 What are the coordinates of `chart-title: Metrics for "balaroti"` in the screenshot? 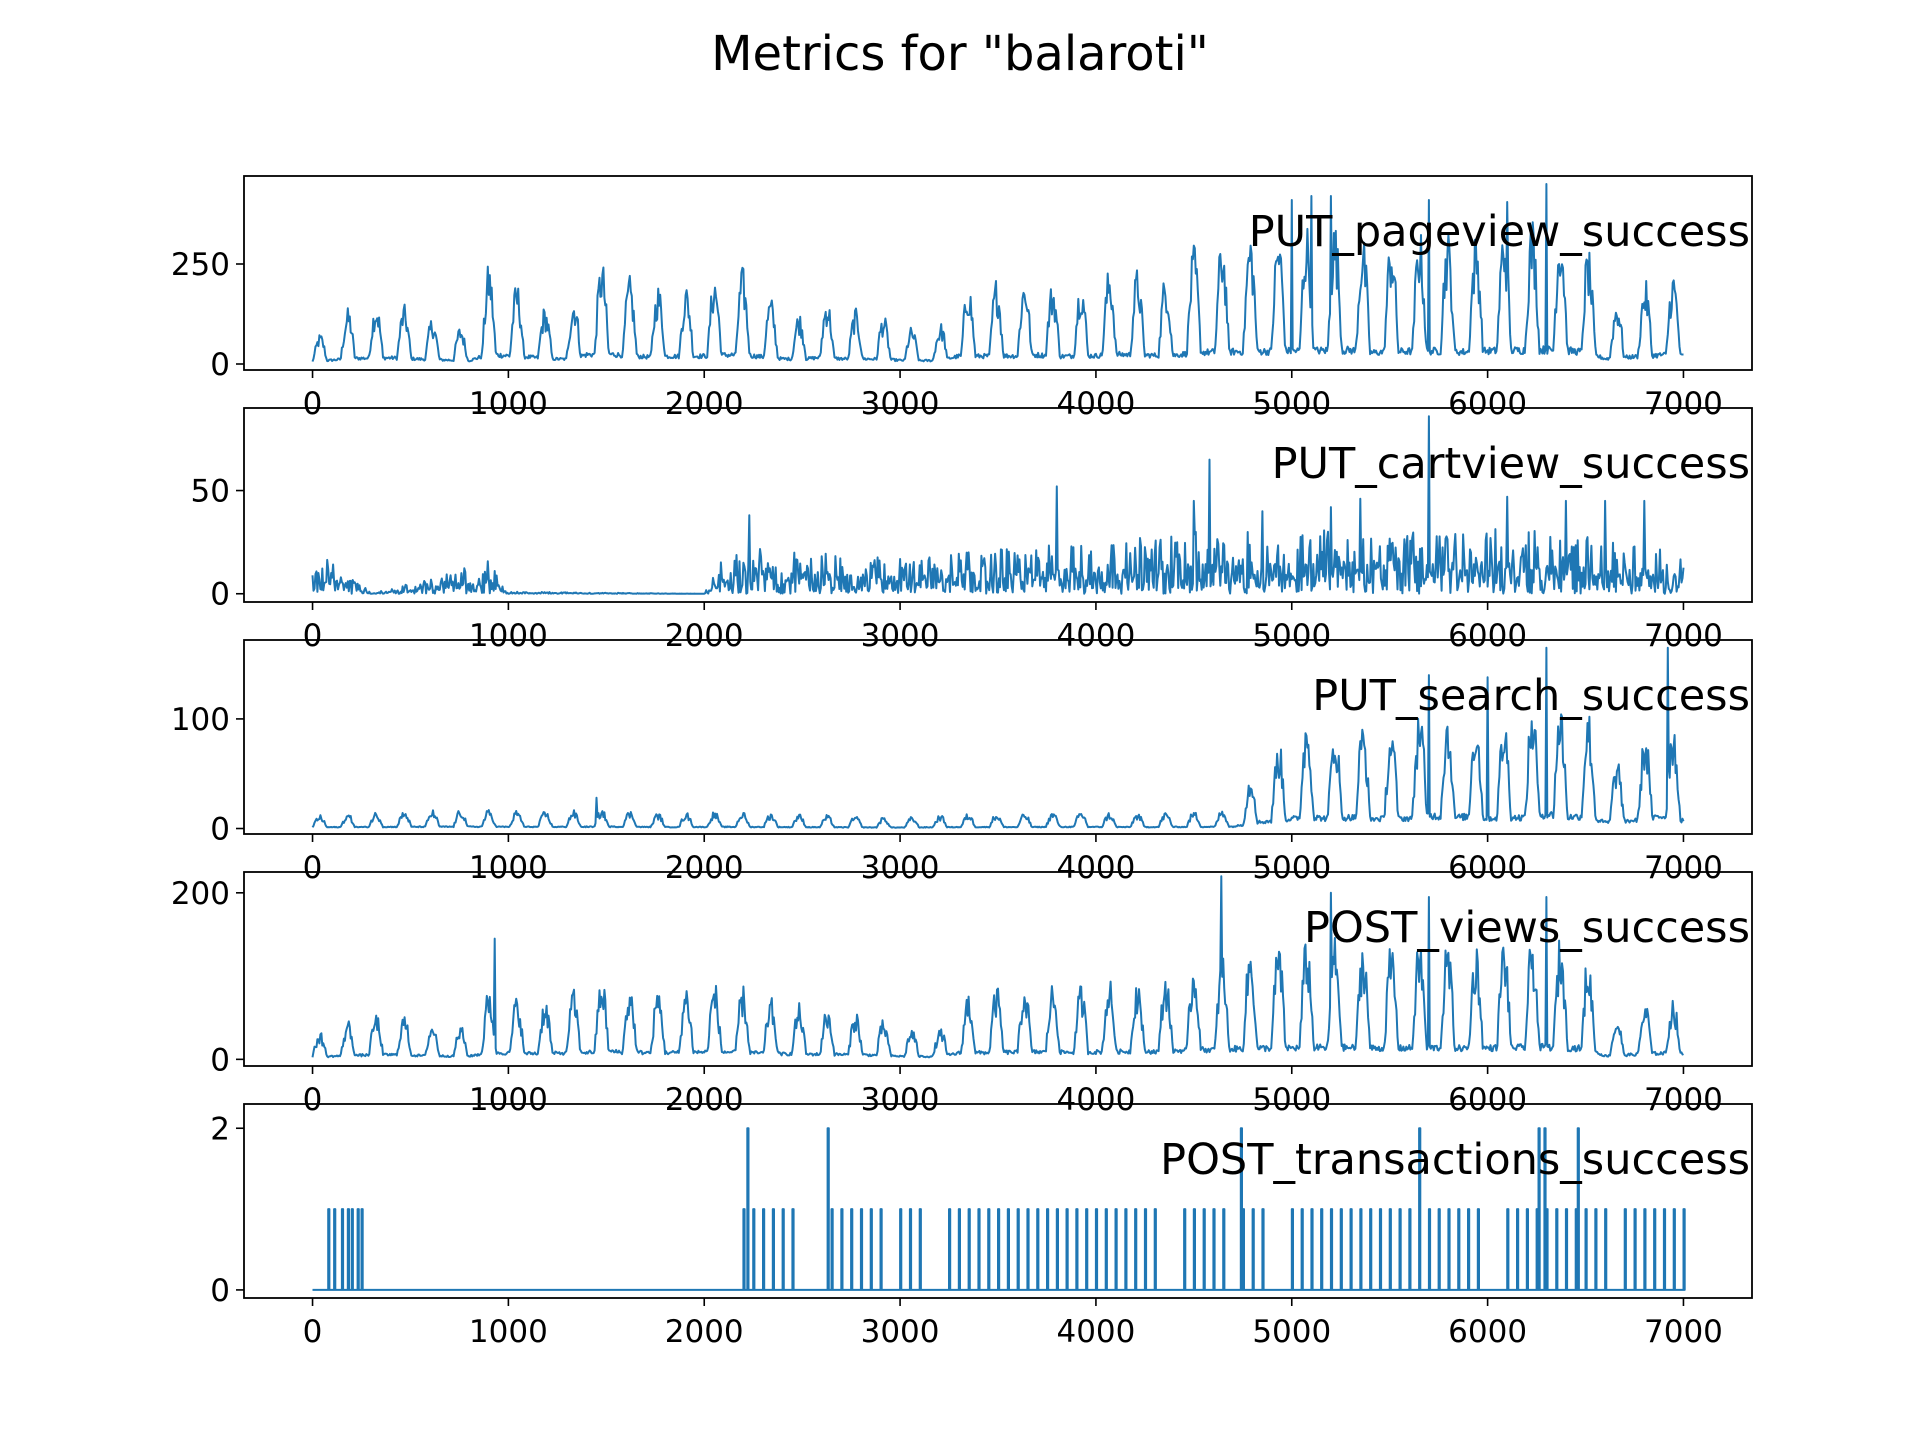 It's located at (960, 54).